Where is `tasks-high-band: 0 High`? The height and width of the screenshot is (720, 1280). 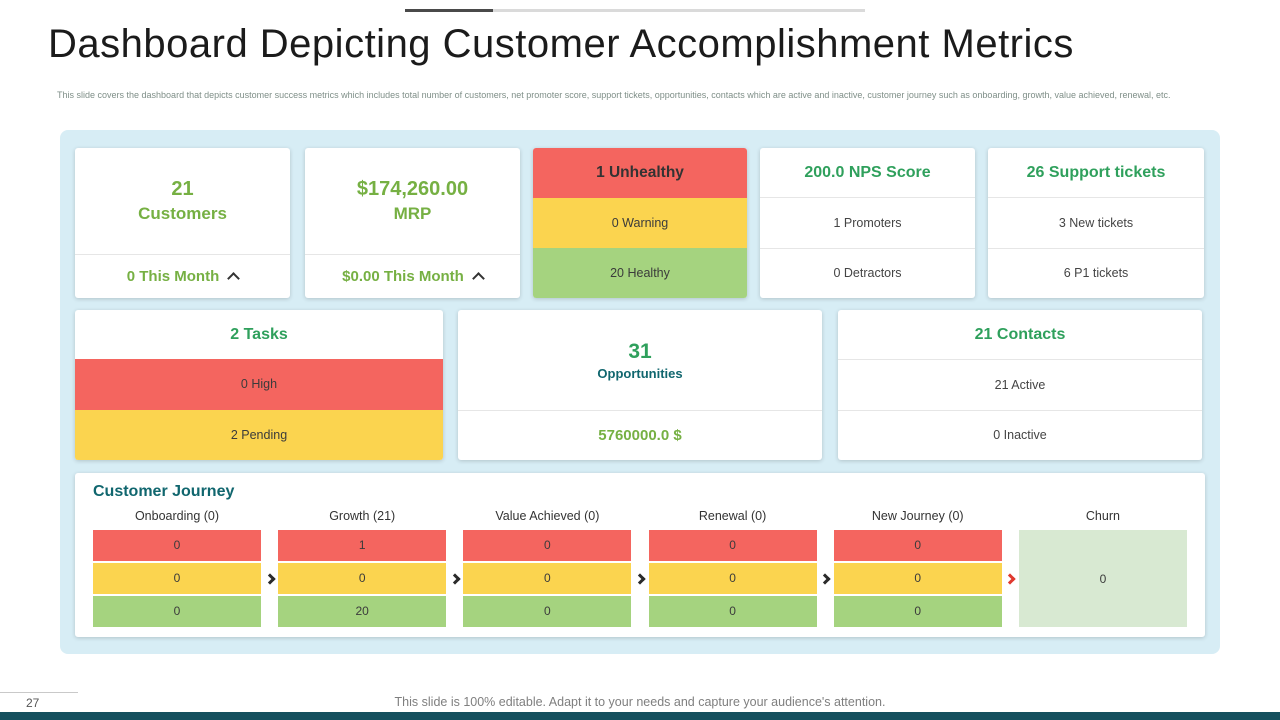
tasks-high-band: 0 High is located at coordinates (259, 384).